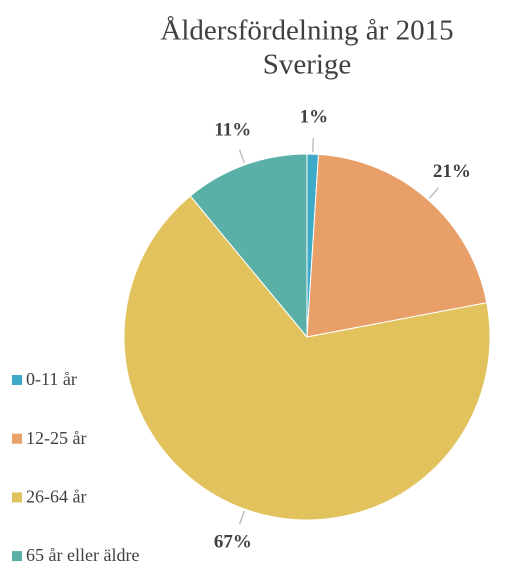 The width and height of the screenshot is (511, 572). What do you see at coordinates (233, 541) in the screenshot?
I see `data-label: 67%` at bounding box center [233, 541].